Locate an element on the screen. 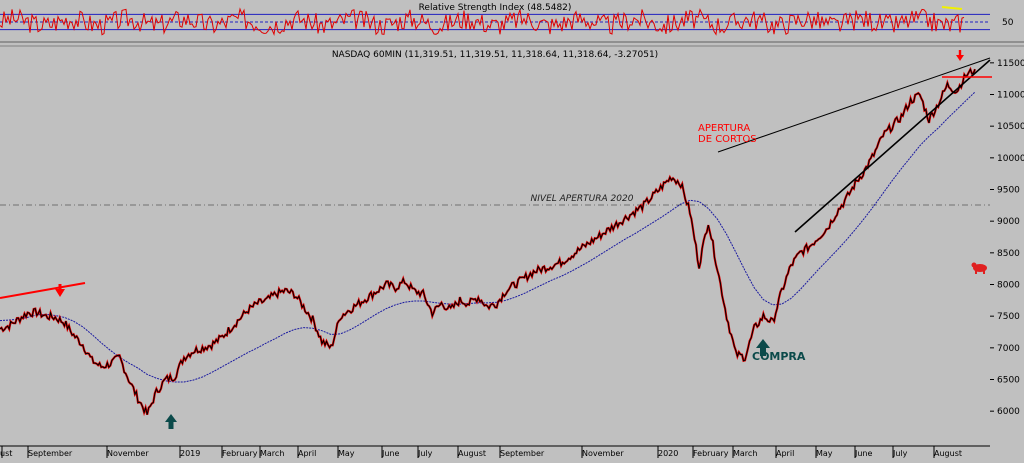  rsi-tick-label: 50 is located at coordinates (1008, 23).